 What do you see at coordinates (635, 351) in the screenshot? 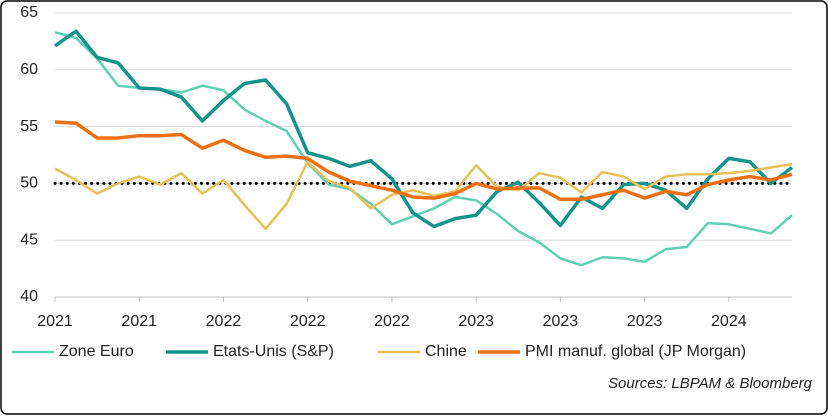
I see `legend-label: PMI manuf. global (JP Morgan)` at bounding box center [635, 351].